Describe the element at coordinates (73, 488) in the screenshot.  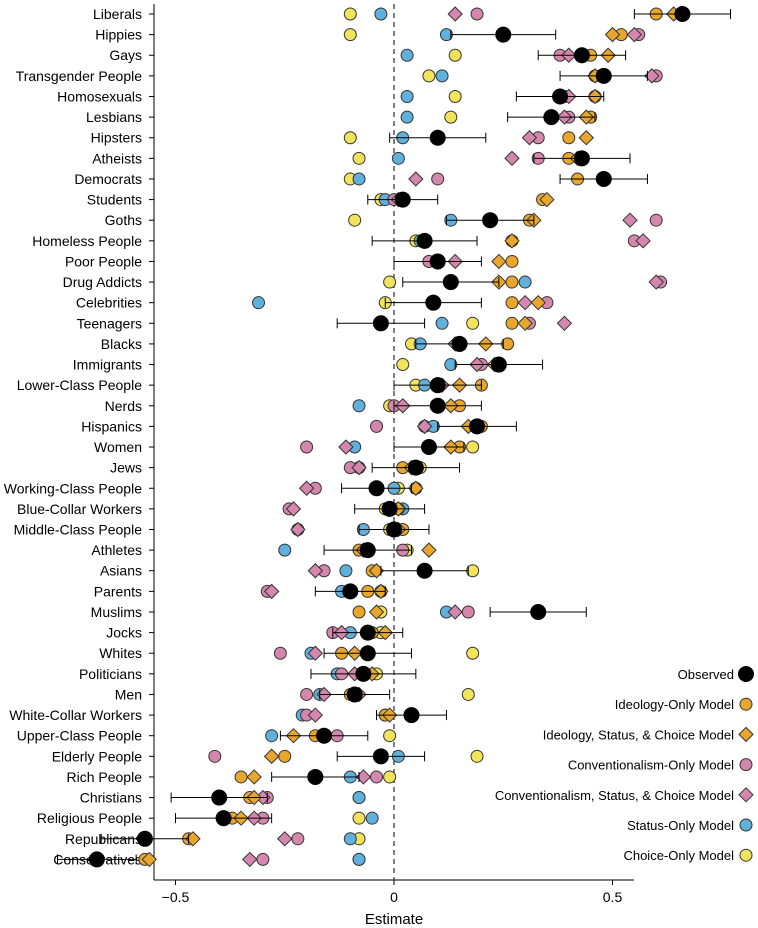
I see `category-label: Working-Class People` at that location.